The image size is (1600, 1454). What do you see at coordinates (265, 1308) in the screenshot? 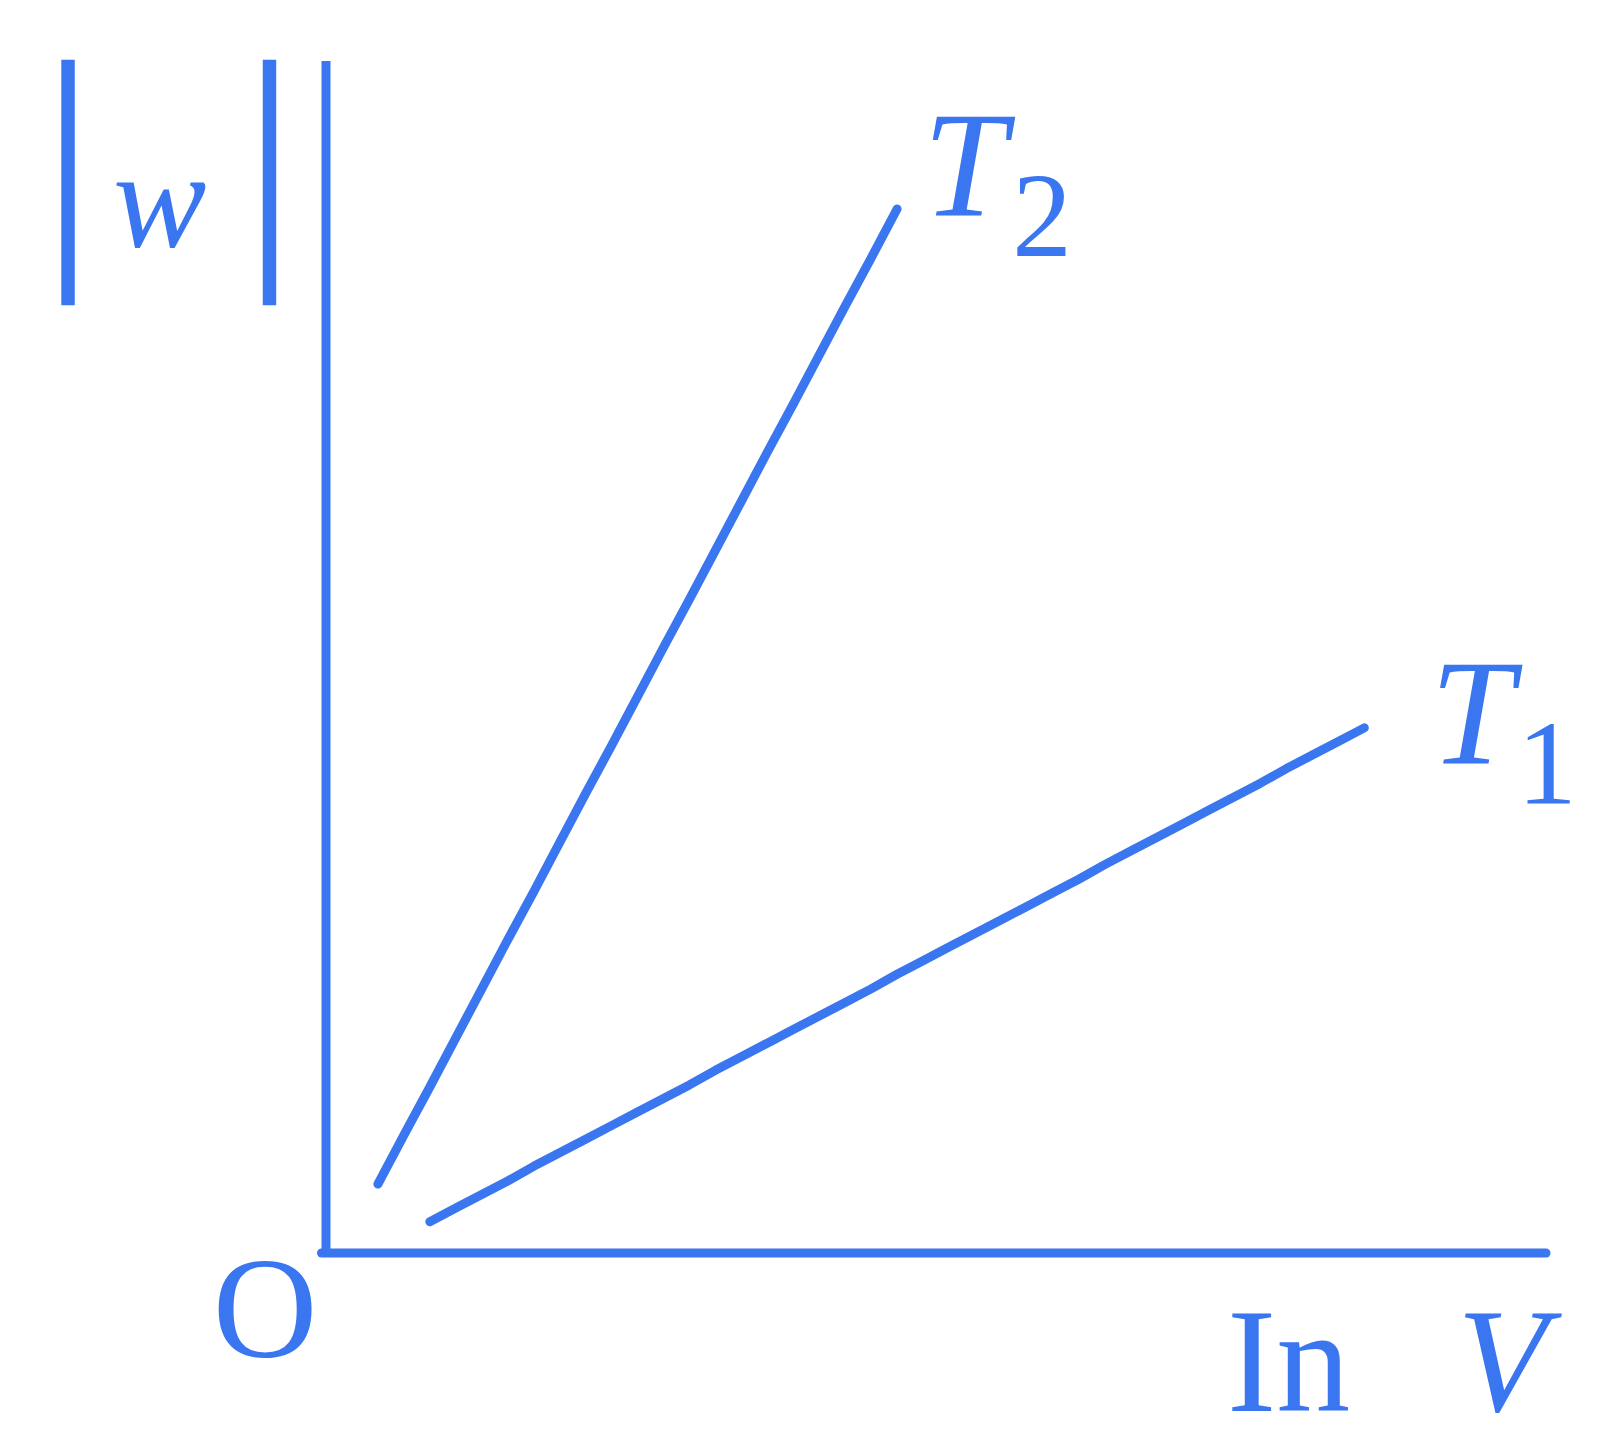
I see `text: O` at bounding box center [265, 1308].